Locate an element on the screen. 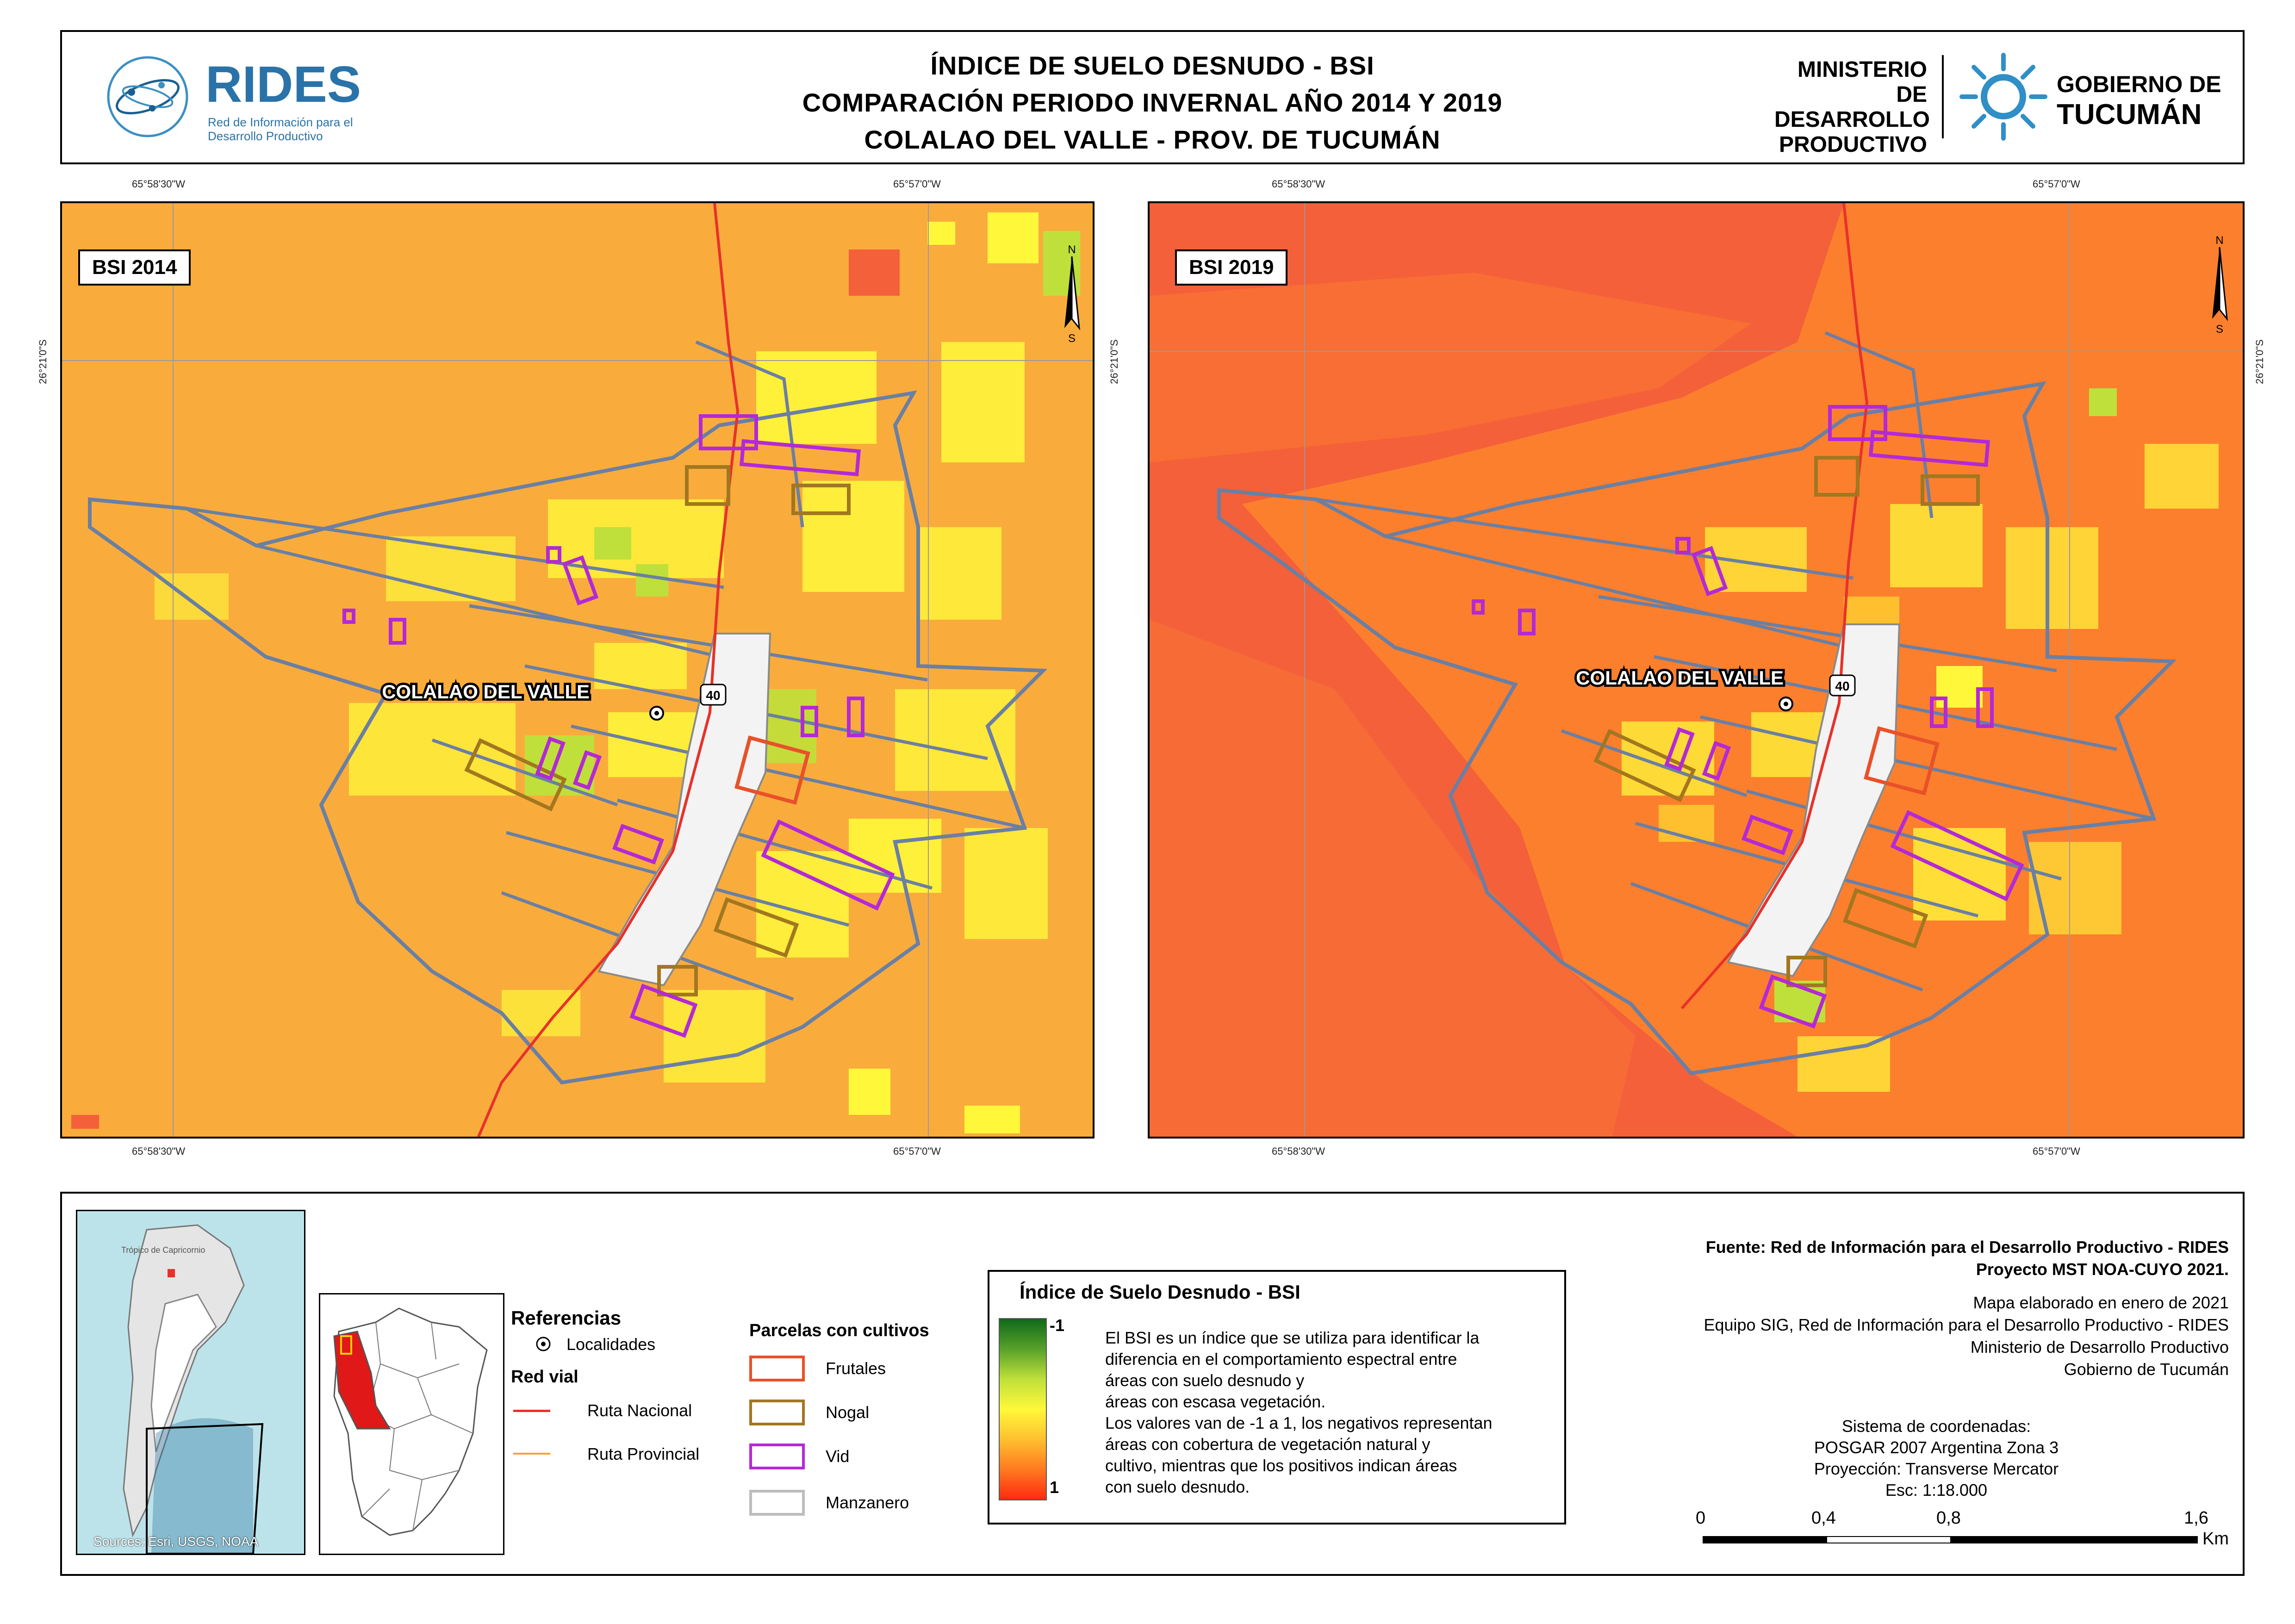  gobierno-line-1: GOBIERNO DE is located at coordinates (2139, 84).